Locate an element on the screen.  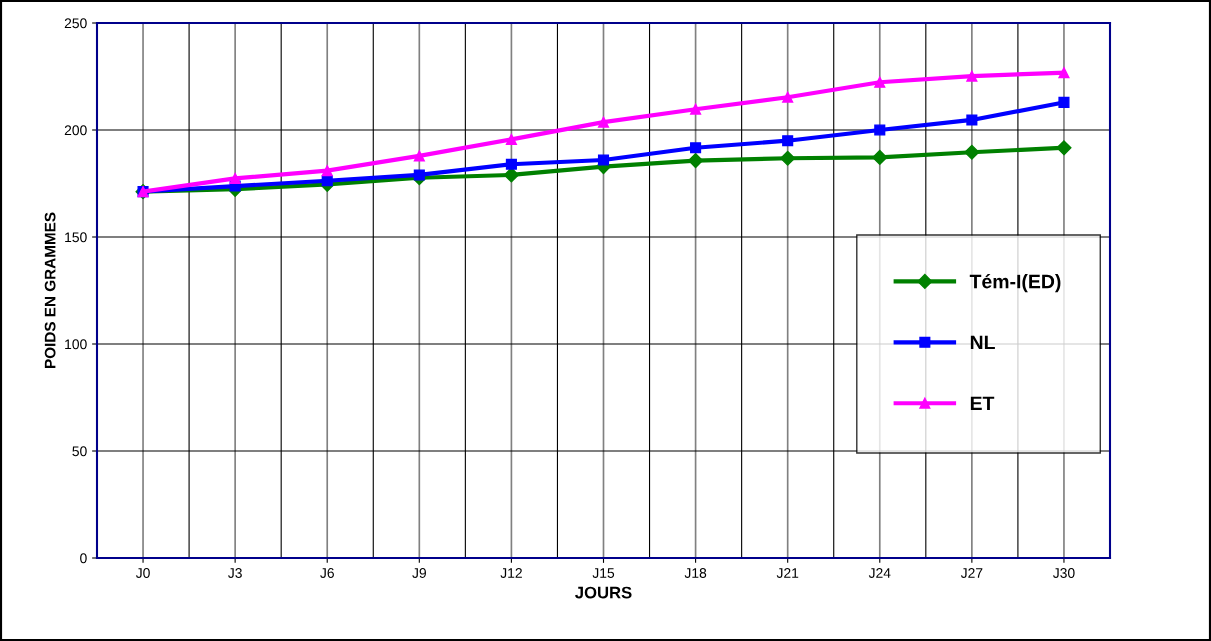
x-tick-label: J6 is located at coordinates (327, 573).